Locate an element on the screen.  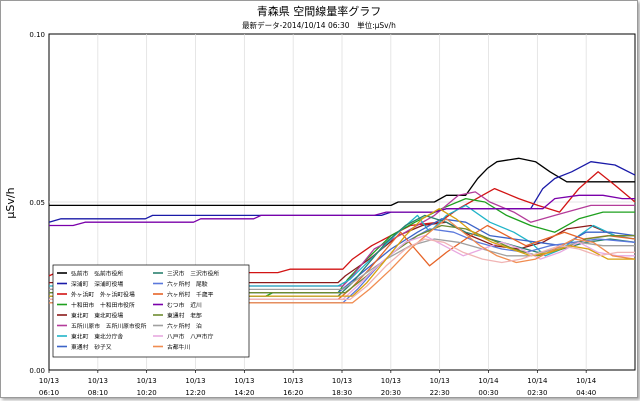
x-tick-time: 20:30 is located at coordinates (391, 393).